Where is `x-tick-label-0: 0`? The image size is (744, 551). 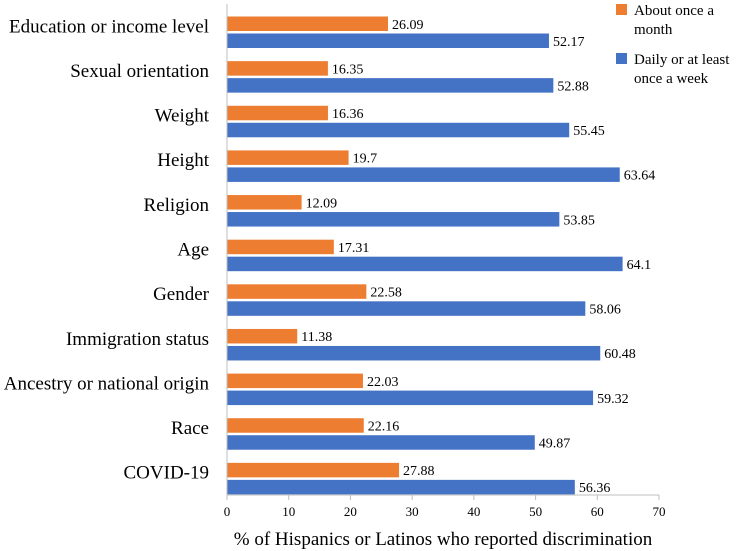
x-tick-label-0: 0 is located at coordinates (227, 511).